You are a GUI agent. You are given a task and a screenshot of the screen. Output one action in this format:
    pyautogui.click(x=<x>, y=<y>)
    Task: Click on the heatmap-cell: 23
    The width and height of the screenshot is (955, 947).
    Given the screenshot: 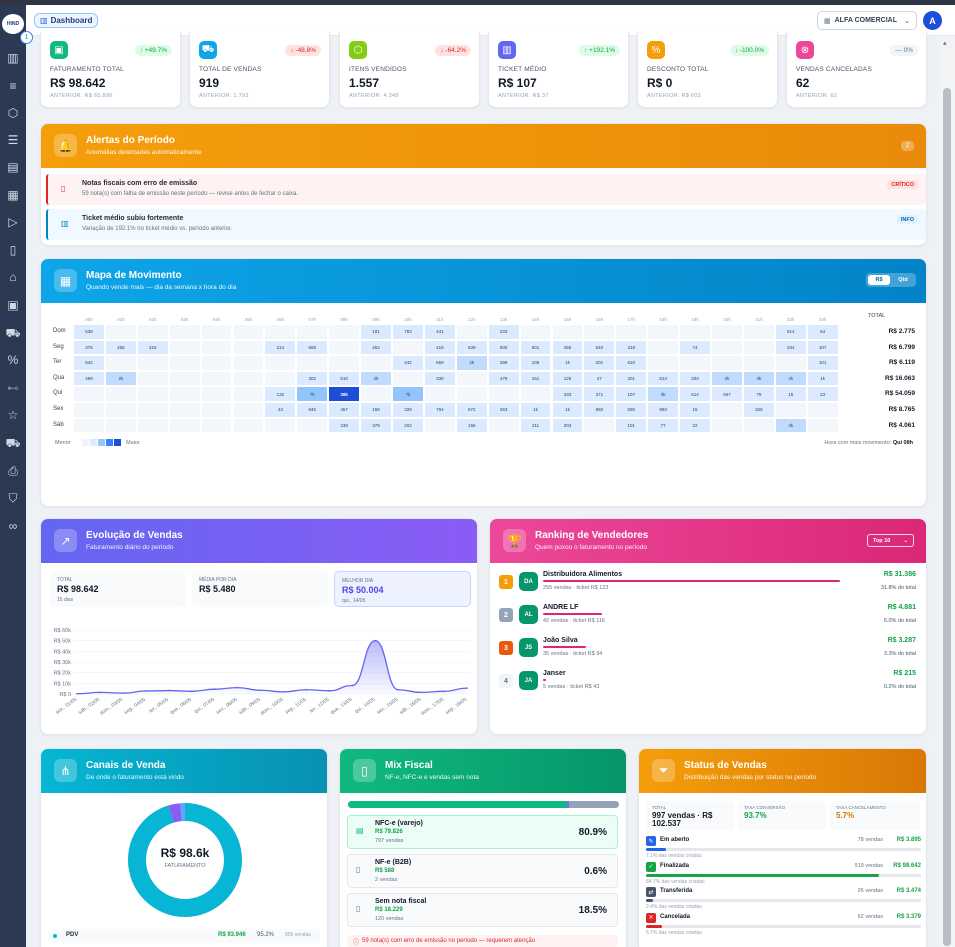 What is the action you would take?
    pyautogui.click(x=822, y=394)
    